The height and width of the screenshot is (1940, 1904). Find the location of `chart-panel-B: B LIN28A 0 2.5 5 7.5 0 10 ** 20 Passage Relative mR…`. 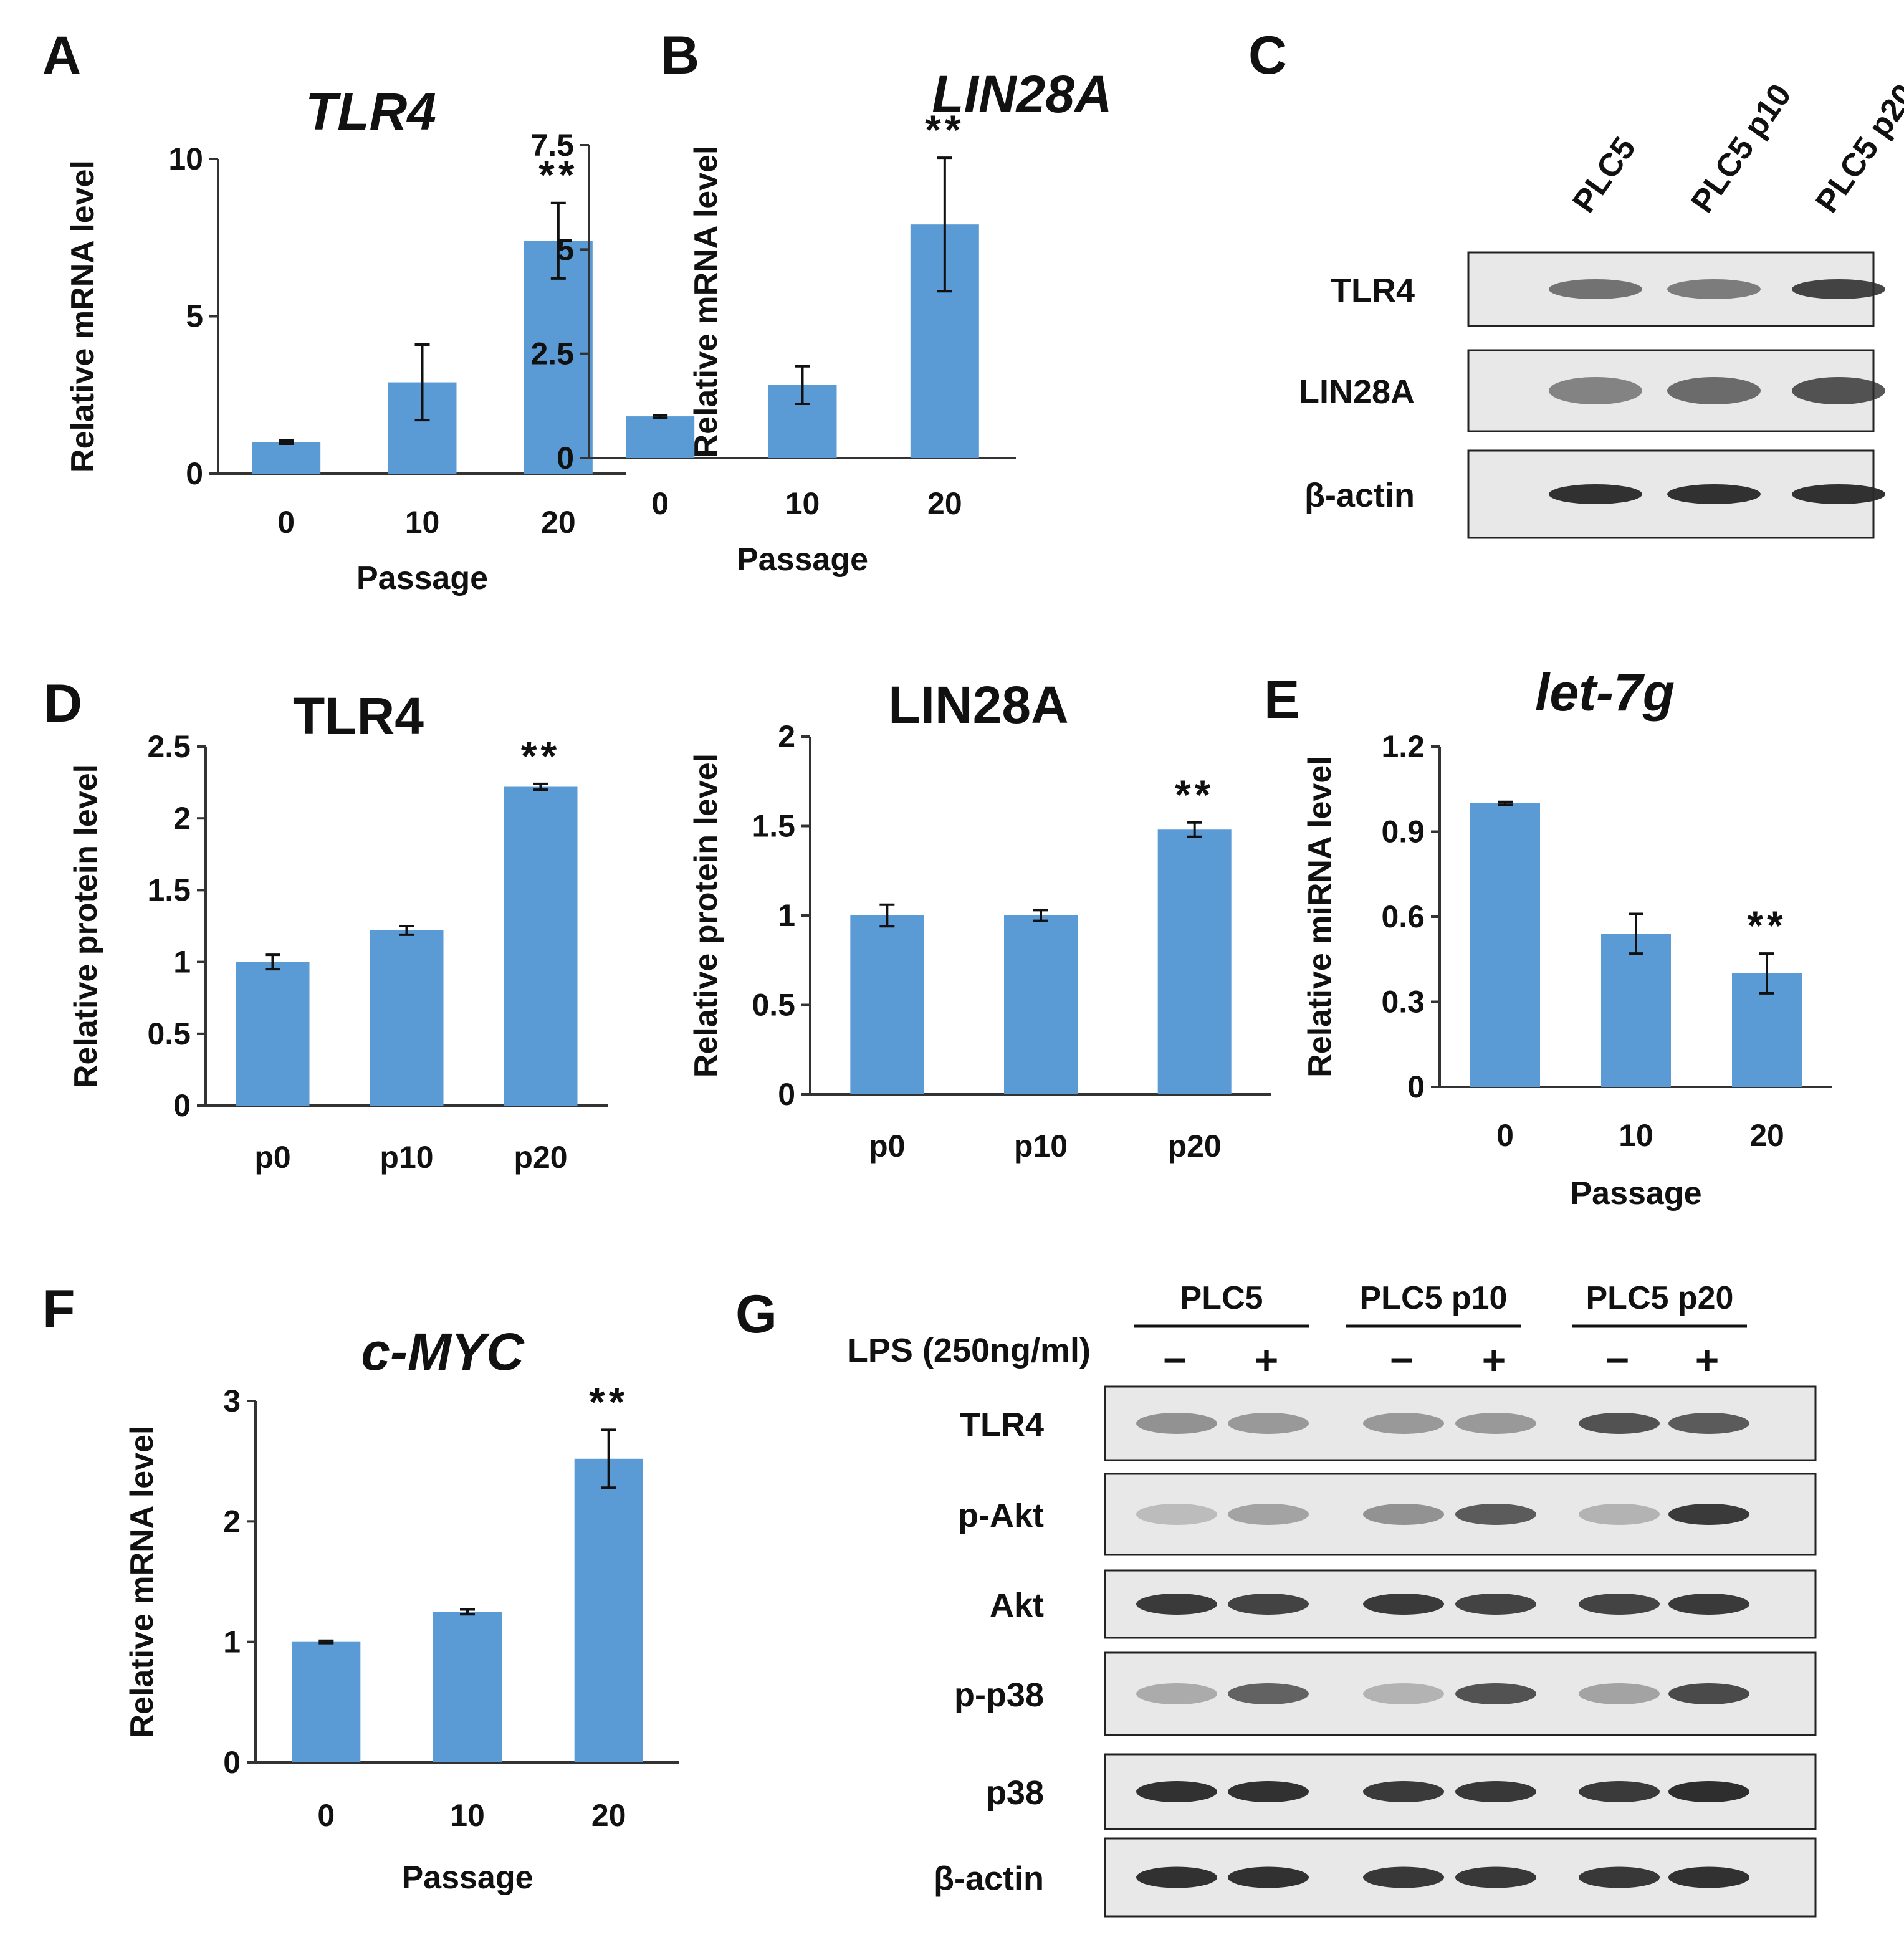

chart-panel-B: B LIN28A 0 2.5 5 7.5 0 10 ** 20 Passage Relative mR… is located at coordinates (821, 302).